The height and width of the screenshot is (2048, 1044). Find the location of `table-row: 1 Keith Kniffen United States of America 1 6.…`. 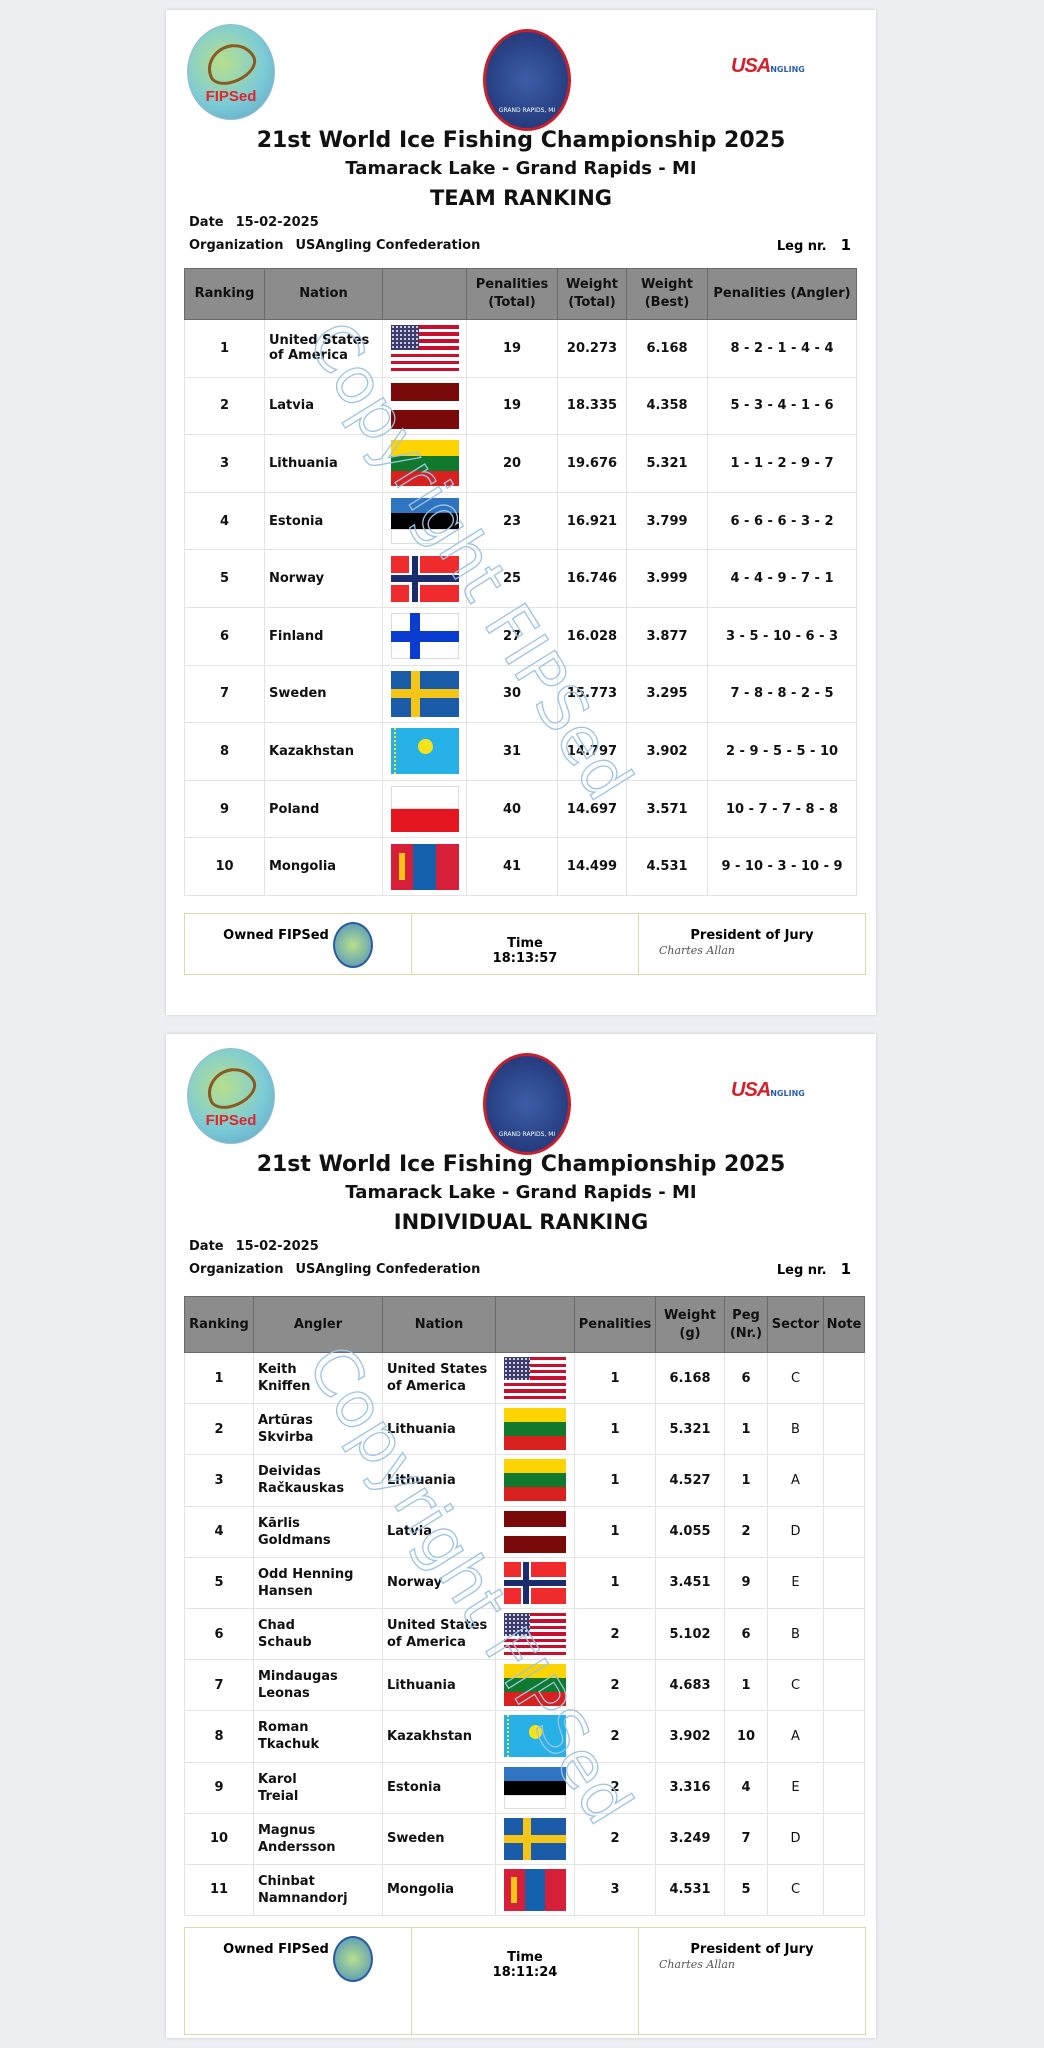

table-row: 1 Keith Kniffen United States of America 1 6.… is located at coordinates (524, 1378).